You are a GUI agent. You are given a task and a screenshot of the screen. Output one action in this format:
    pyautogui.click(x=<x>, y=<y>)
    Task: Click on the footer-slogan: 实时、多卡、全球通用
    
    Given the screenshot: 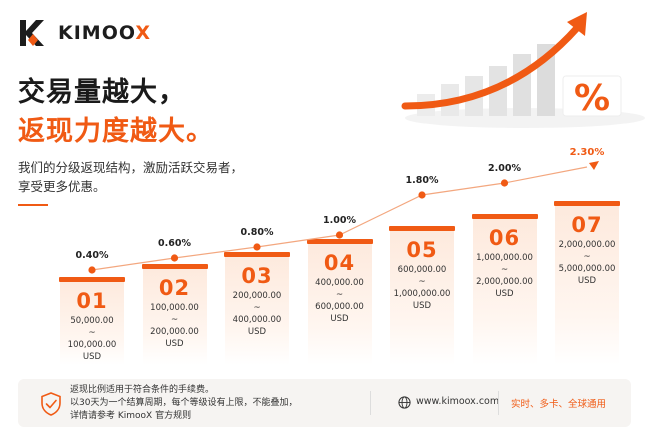 What is the action you would take?
    pyautogui.click(x=559, y=404)
    